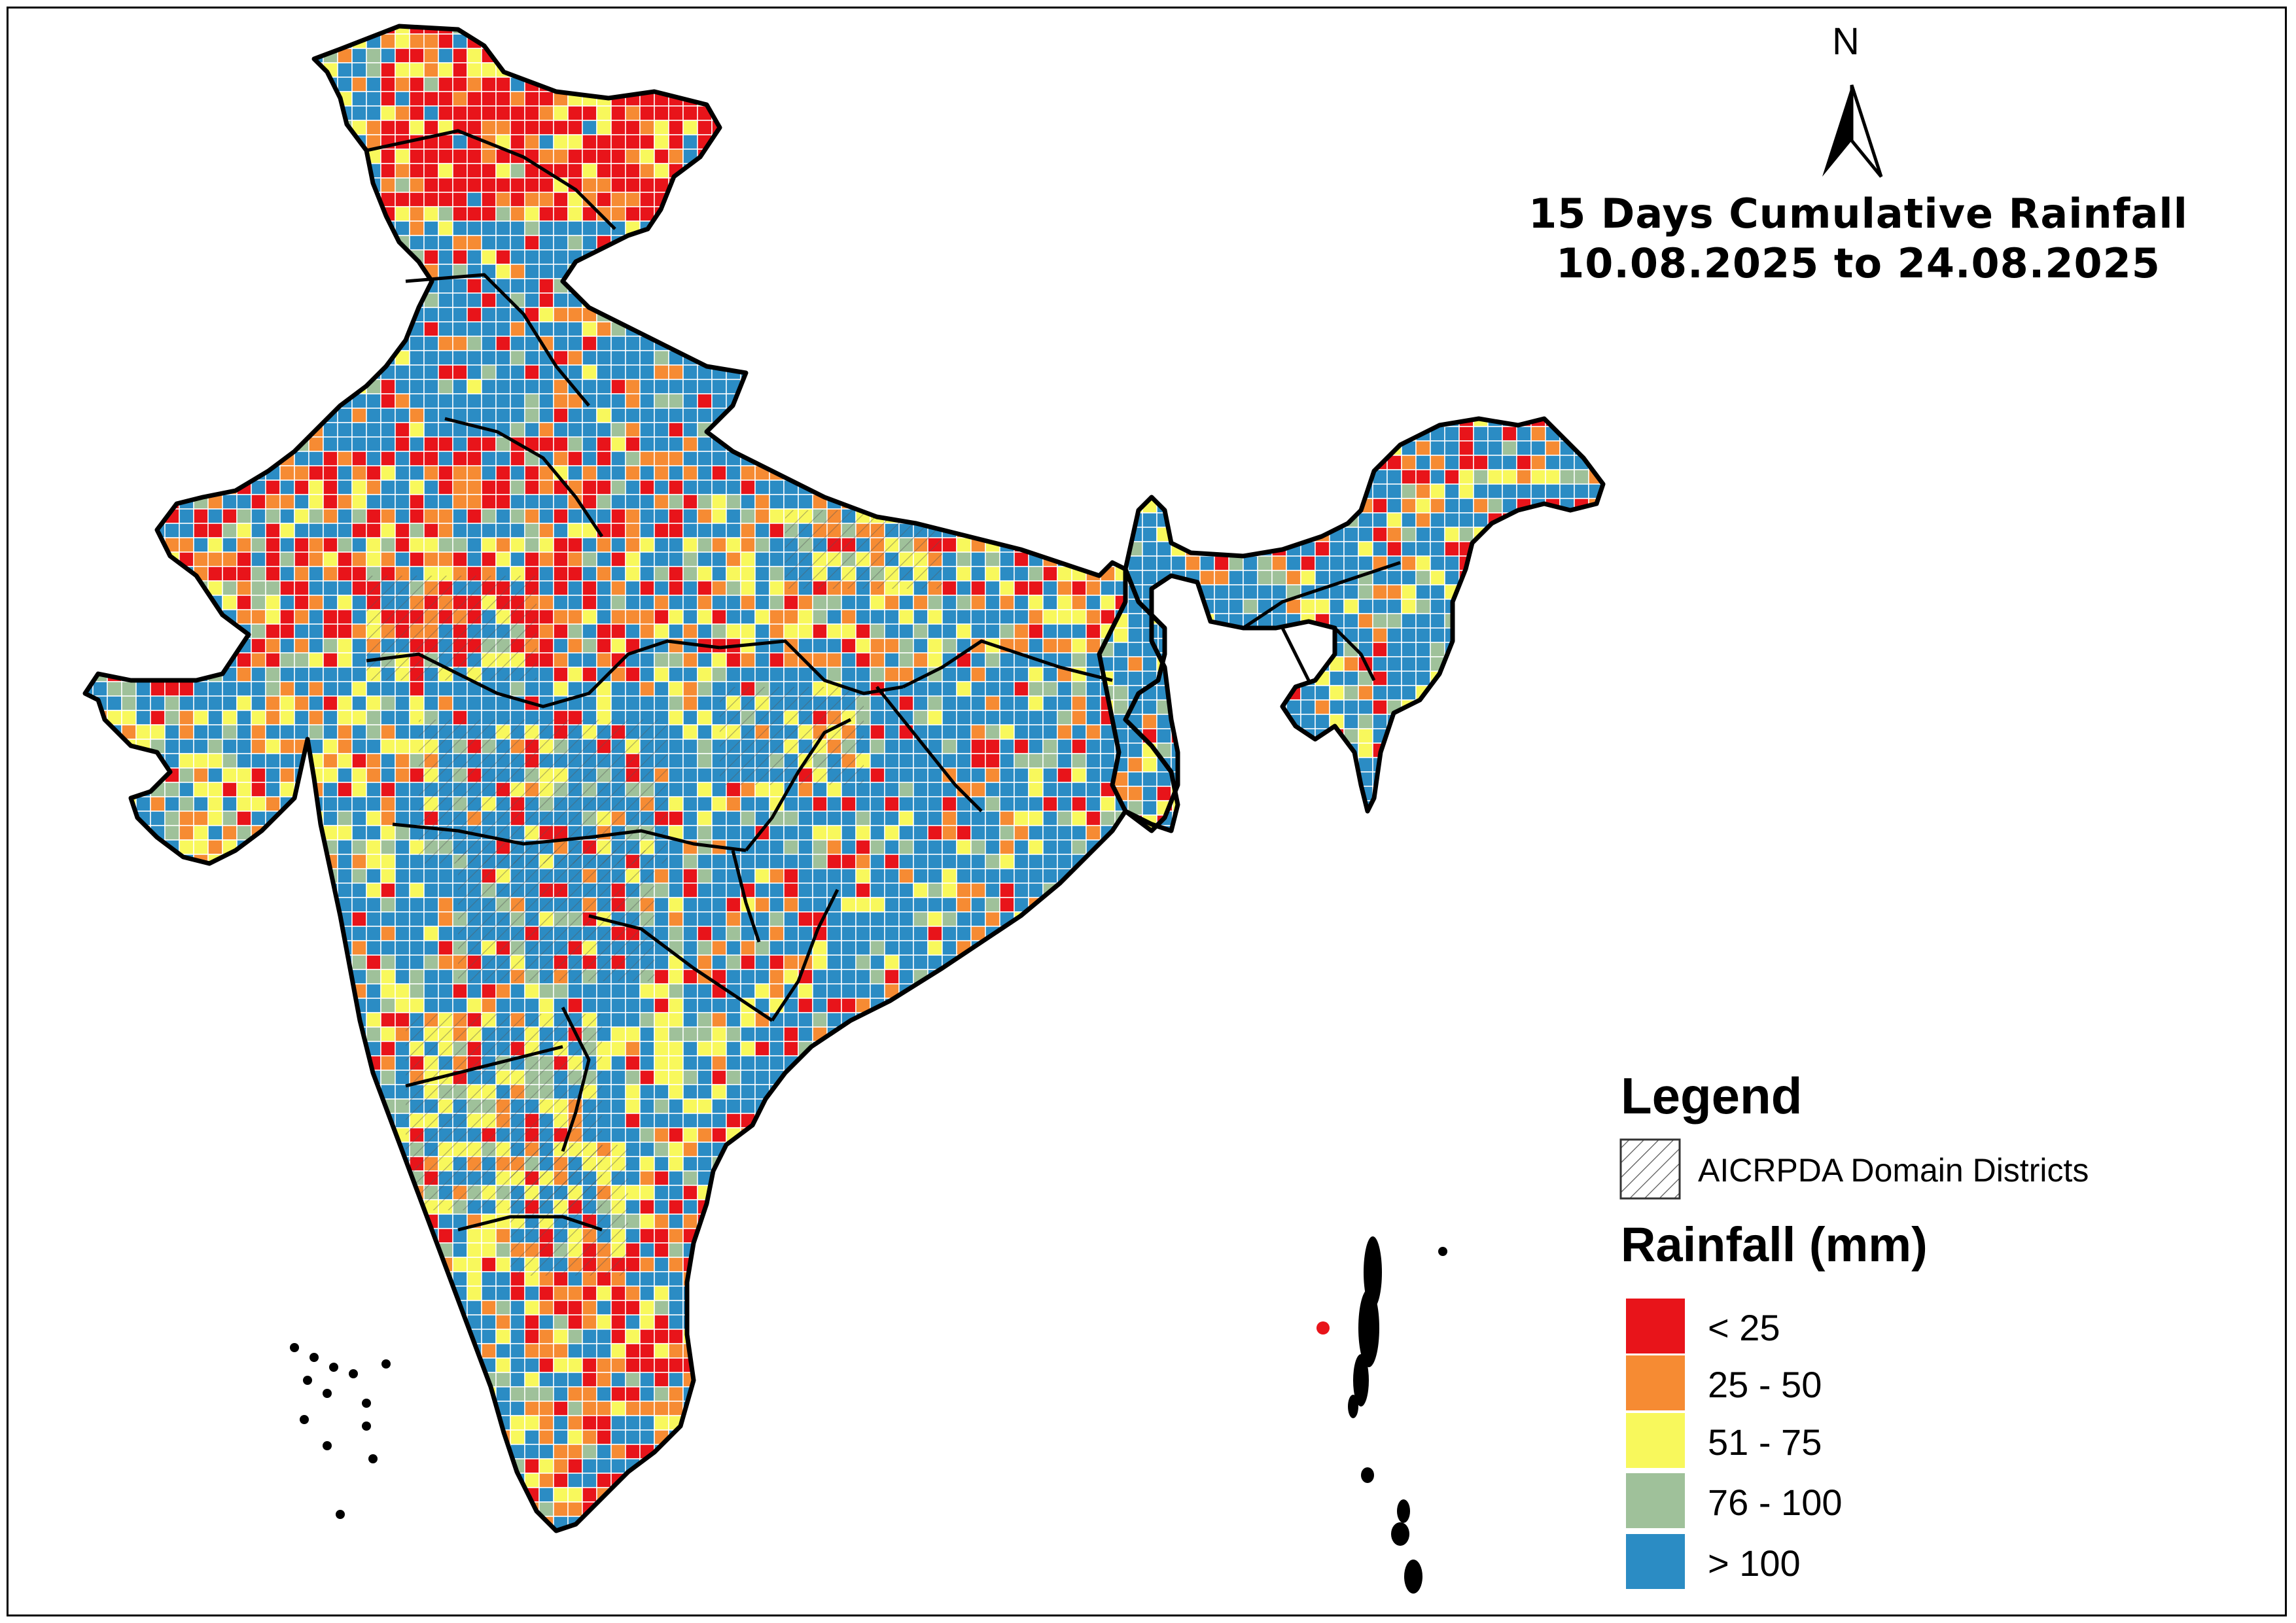  Describe the element at coordinates (1853, 131) in the screenshot. I see `north-arrow-icon` at that location.